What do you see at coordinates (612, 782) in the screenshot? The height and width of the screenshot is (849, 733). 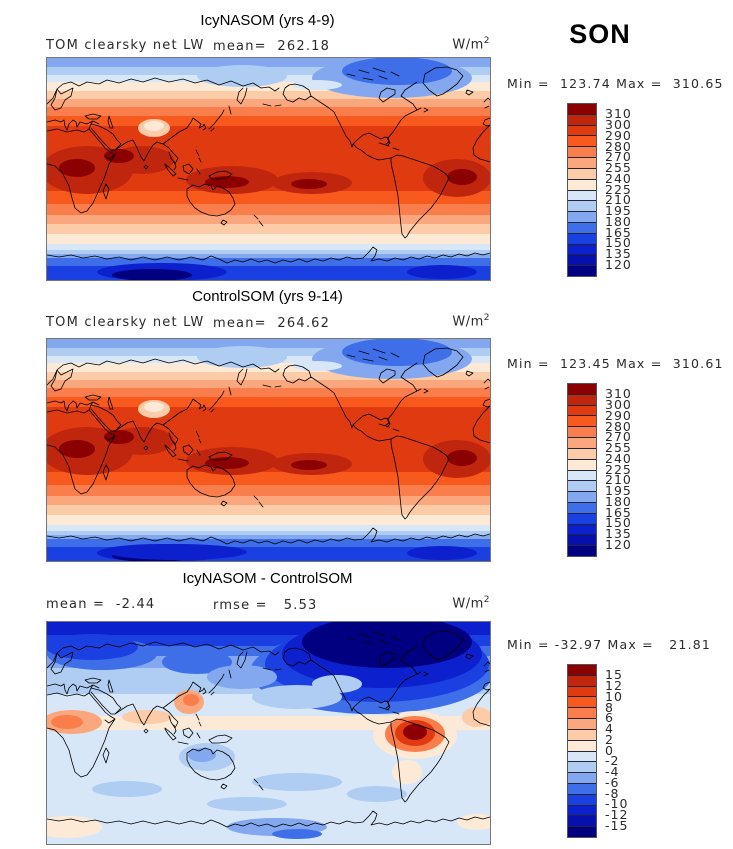 I see `colorbar-tick-label: -6` at bounding box center [612, 782].